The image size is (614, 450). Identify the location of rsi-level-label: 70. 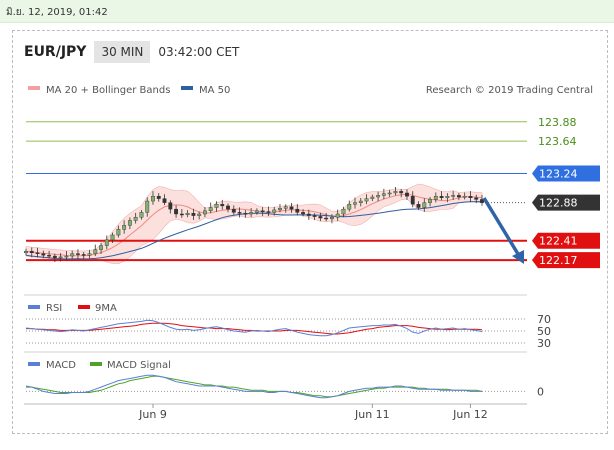
(544, 319).